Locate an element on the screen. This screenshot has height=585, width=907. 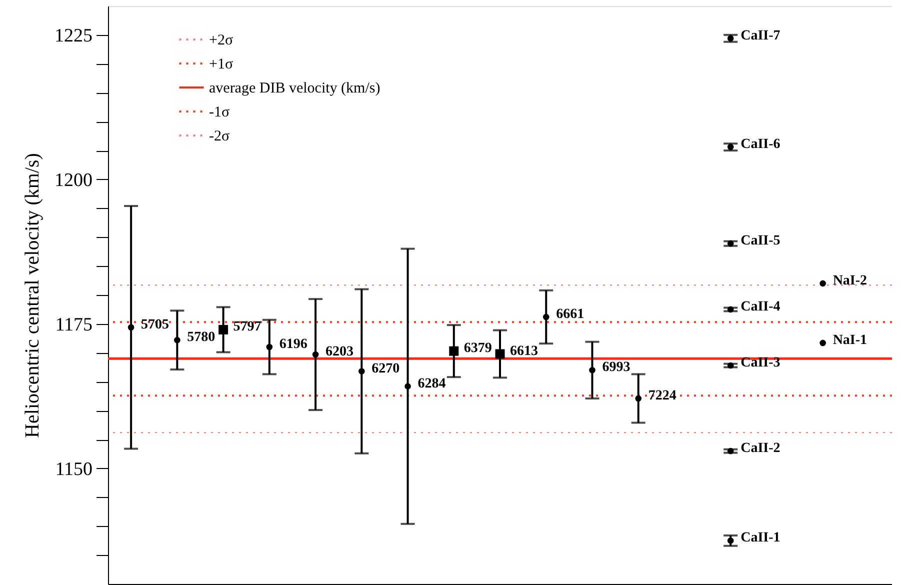
series-label: CaII-2 is located at coordinates (760, 448).